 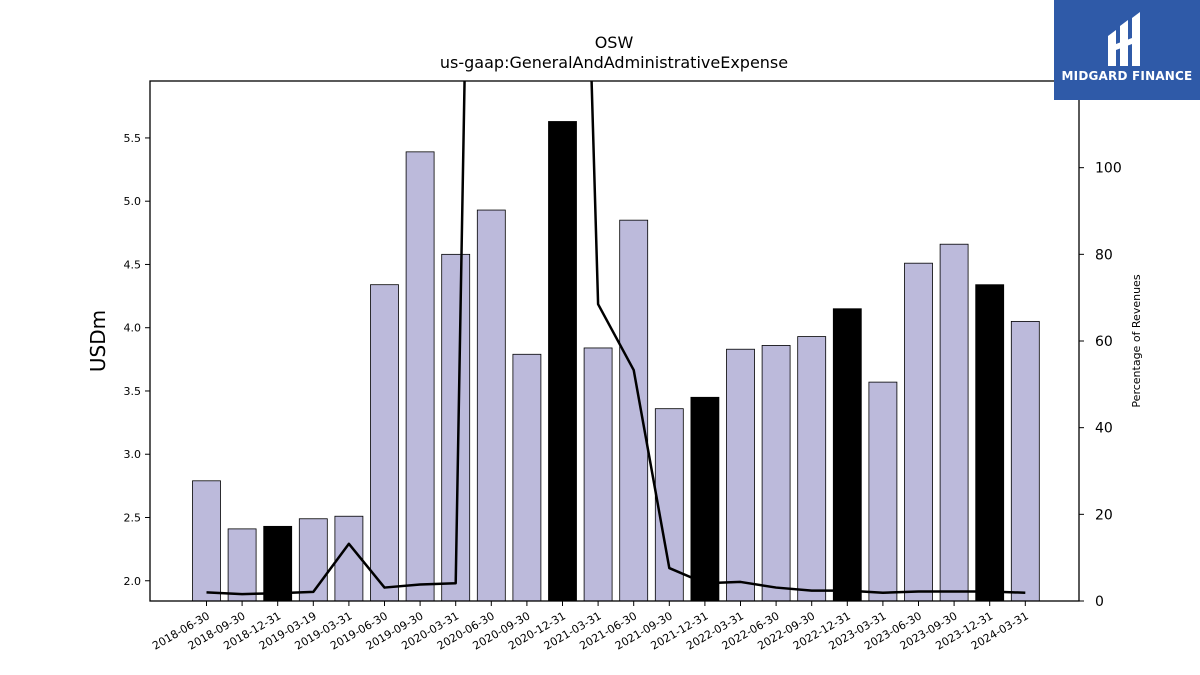 I want to click on y2-tick-label: 80, so click(x=1104, y=255).